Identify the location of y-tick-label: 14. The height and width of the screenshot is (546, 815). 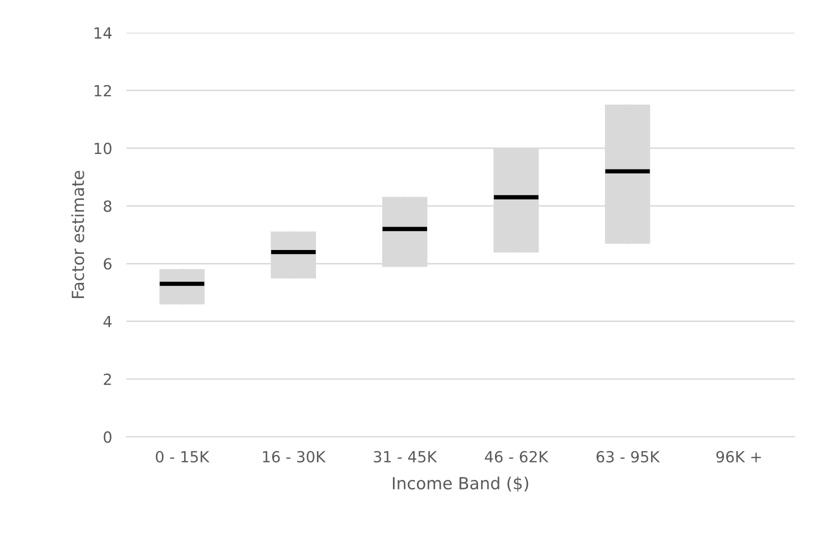
(103, 33).